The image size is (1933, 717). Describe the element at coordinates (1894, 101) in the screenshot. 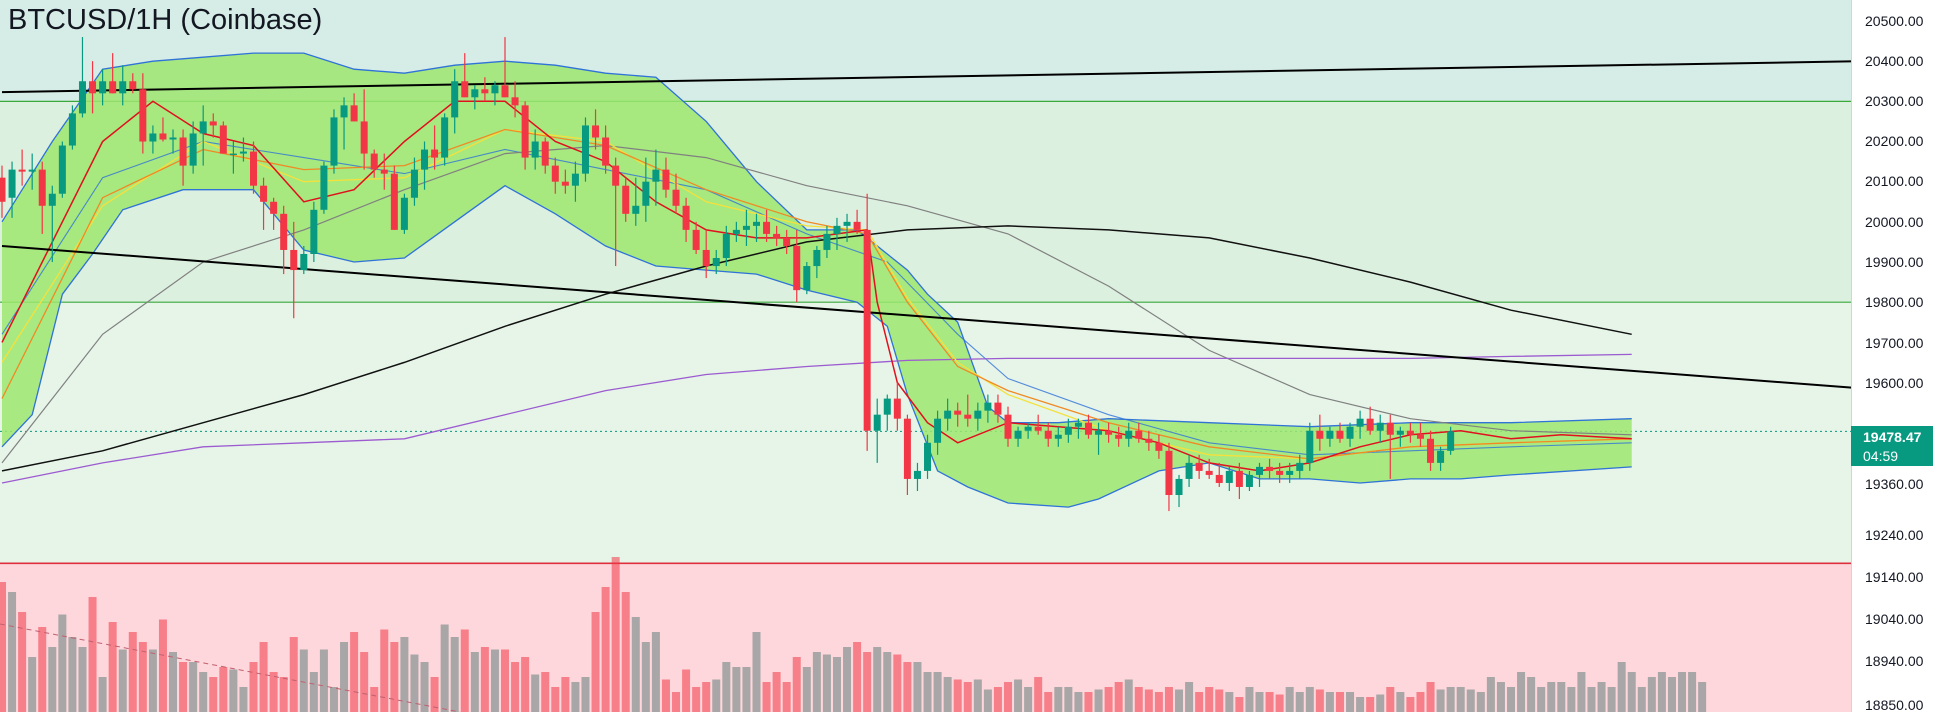

I see `price-tick-label: 20300.00` at that location.